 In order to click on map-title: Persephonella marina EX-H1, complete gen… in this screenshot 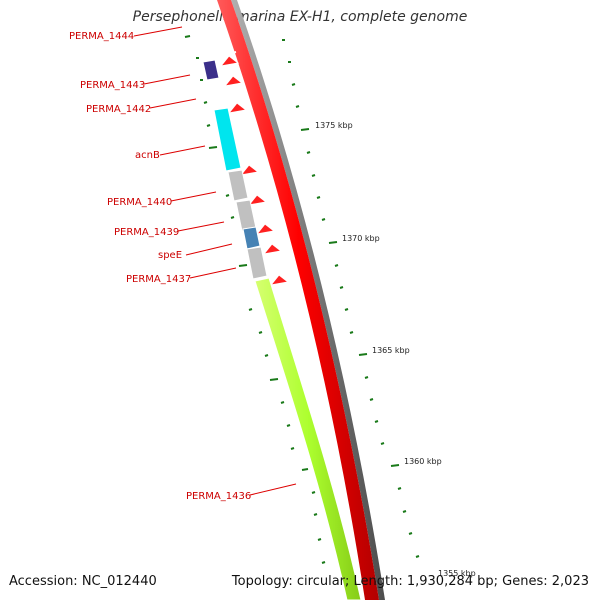, I will do `click(300, 17)`.